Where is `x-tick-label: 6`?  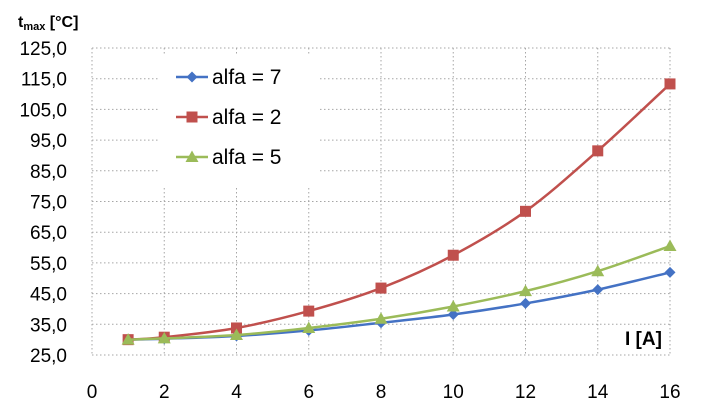 x-tick-label: 6 is located at coordinates (308, 392).